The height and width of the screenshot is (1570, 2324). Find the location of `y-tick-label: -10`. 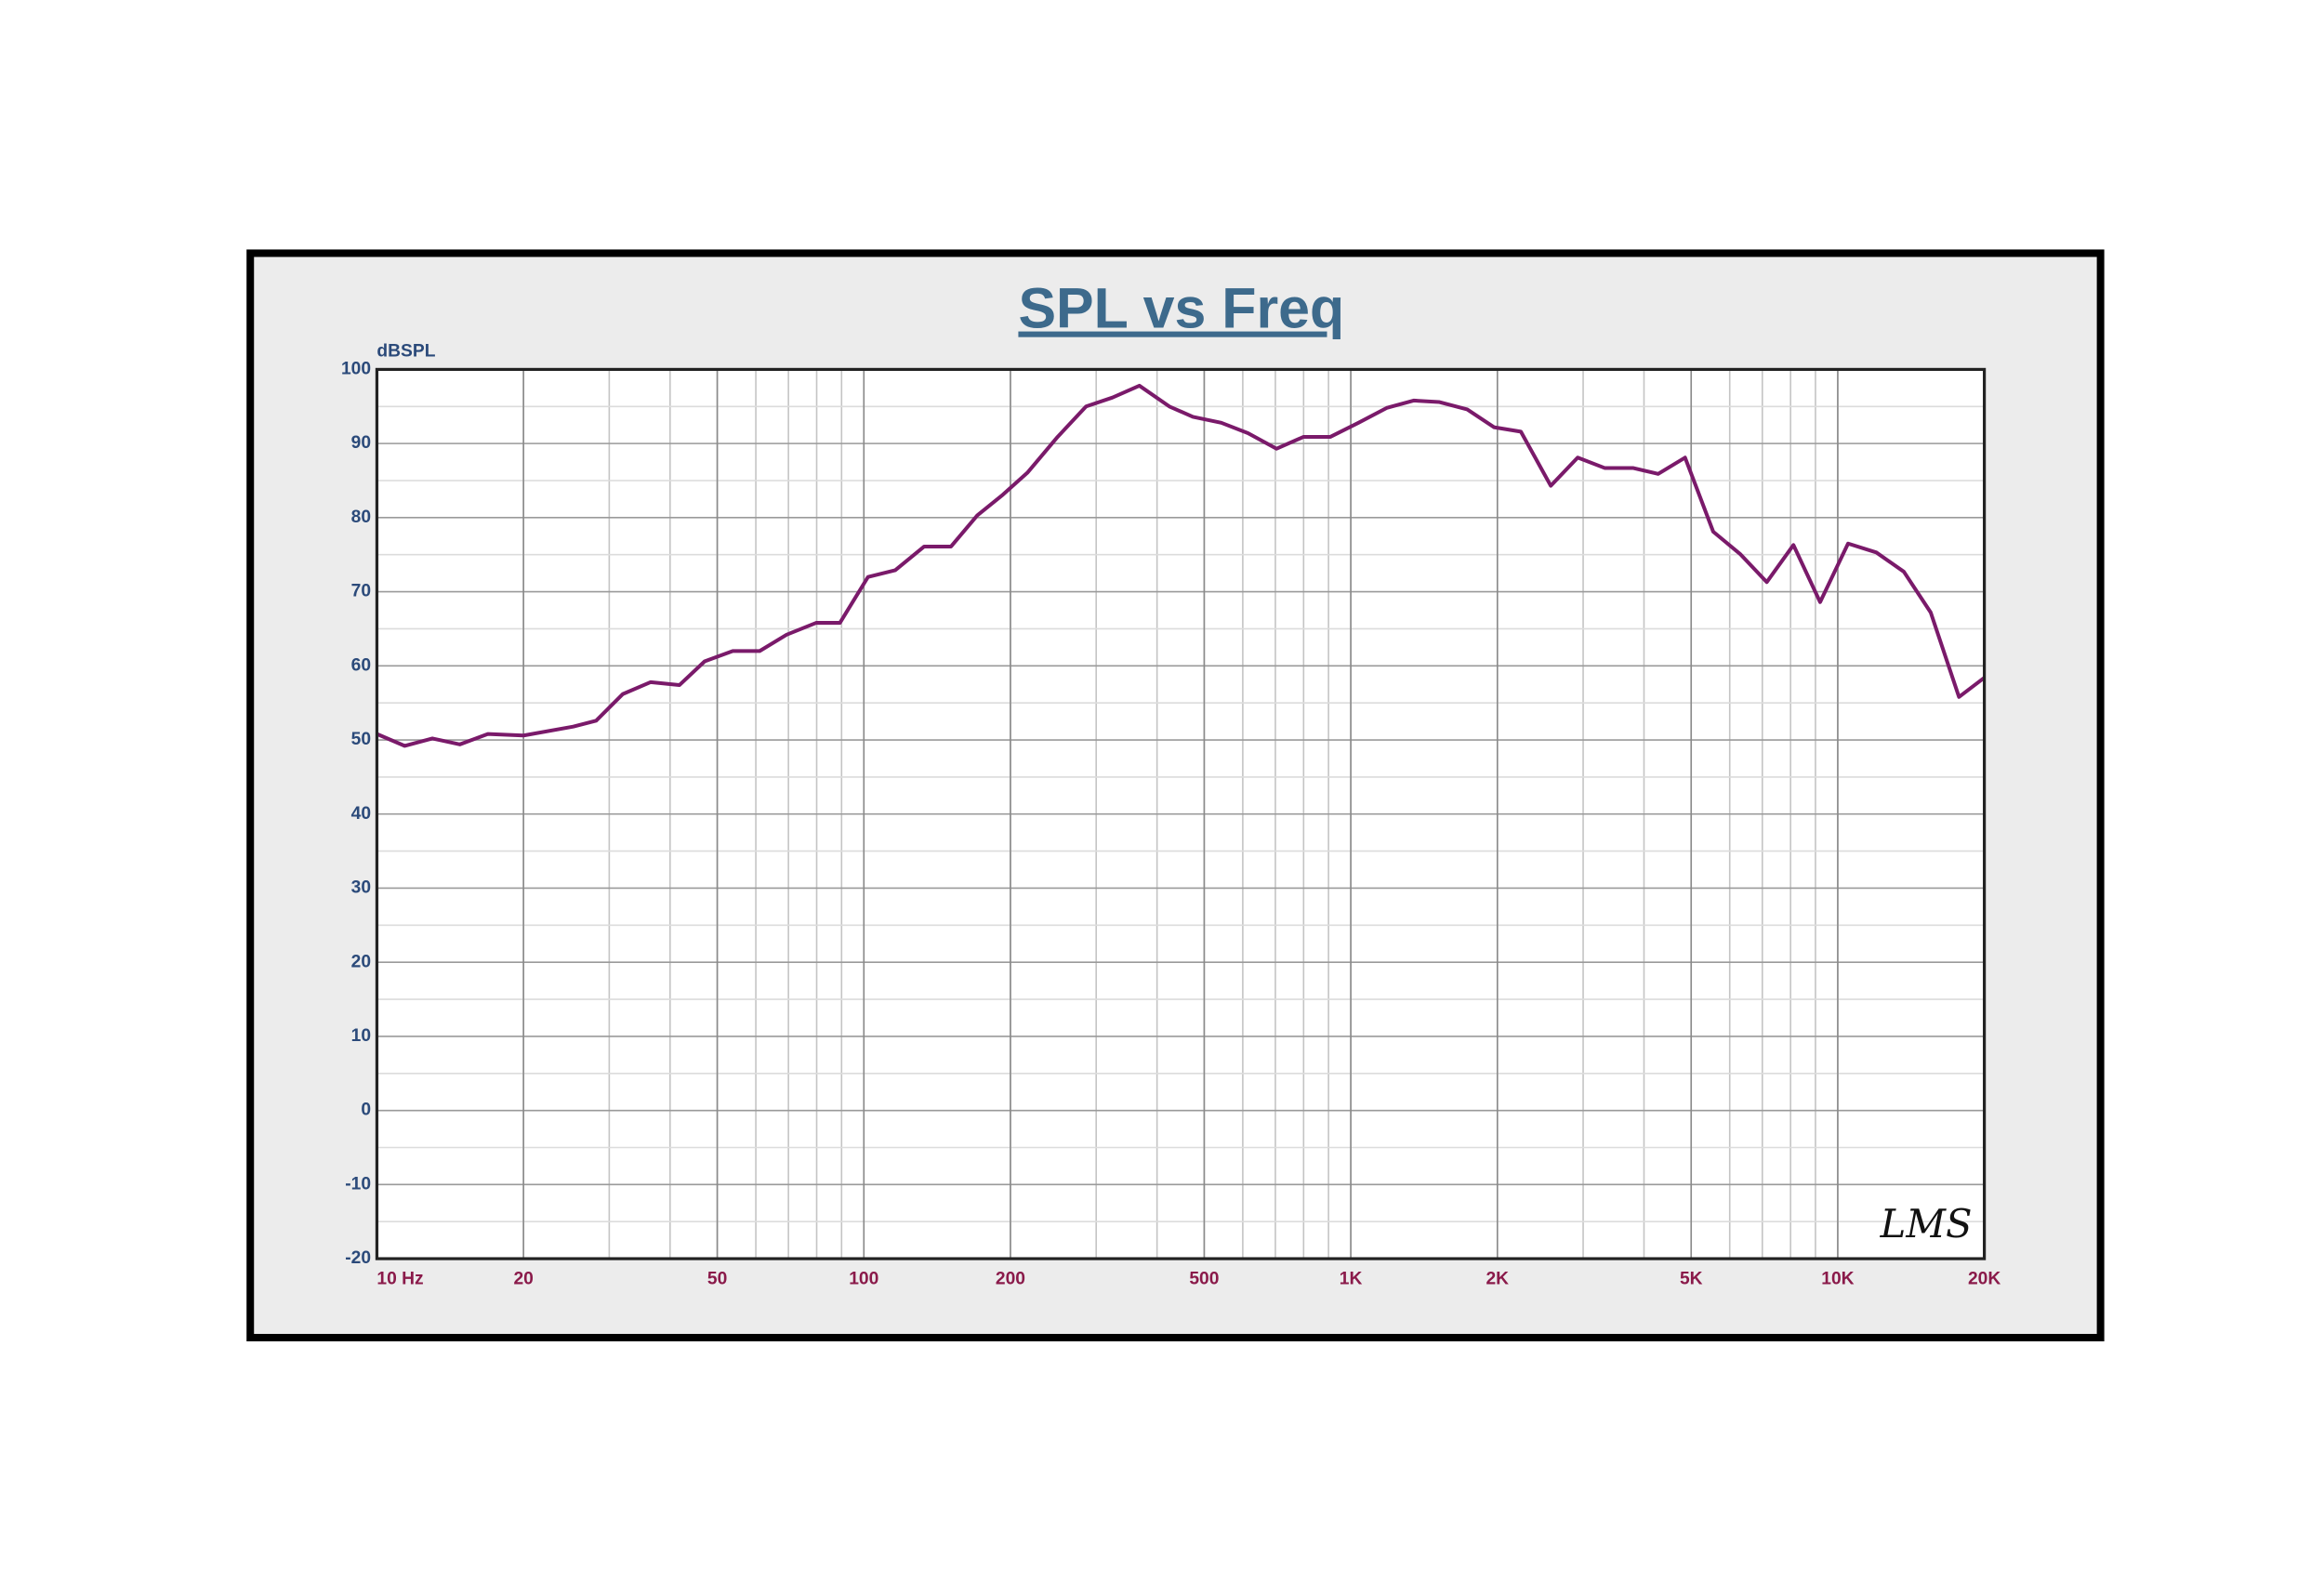

y-tick-label: -10 is located at coordinates (358, 1184).